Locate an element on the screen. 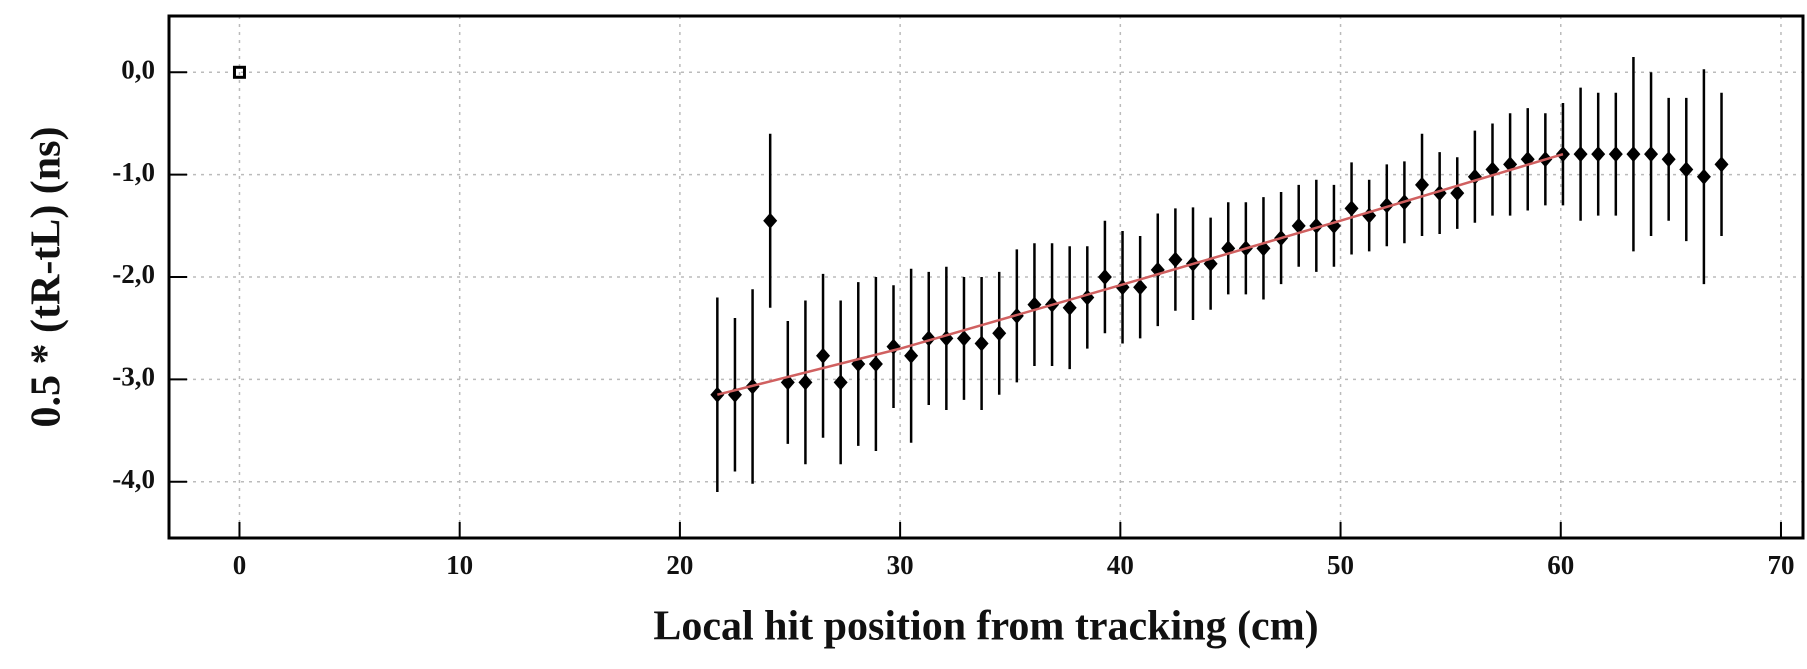 Image resolution: width=1807 pixels, height=669 pixels. x-tick-label: 50 is located at coordinates (1340, 565).